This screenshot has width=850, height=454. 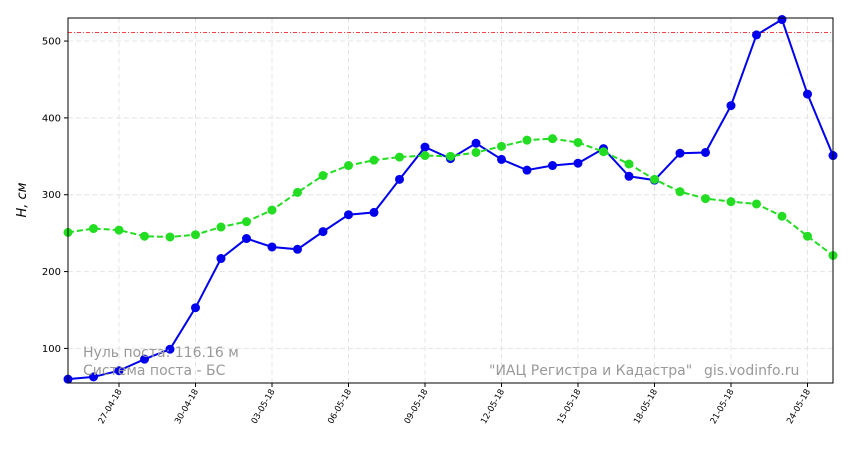 I want to click on annotation: gis.vodinfo.ru, so click(x=751, y=371).